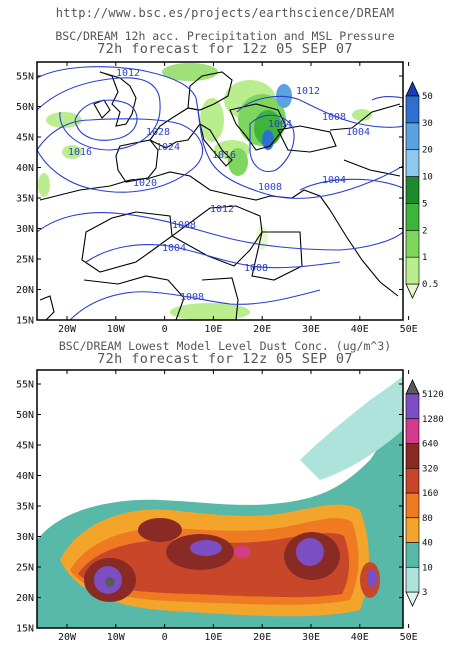  Describe the element at coordinates (185, 191) in the screenshot. I see `north-africa-coast` at that location.